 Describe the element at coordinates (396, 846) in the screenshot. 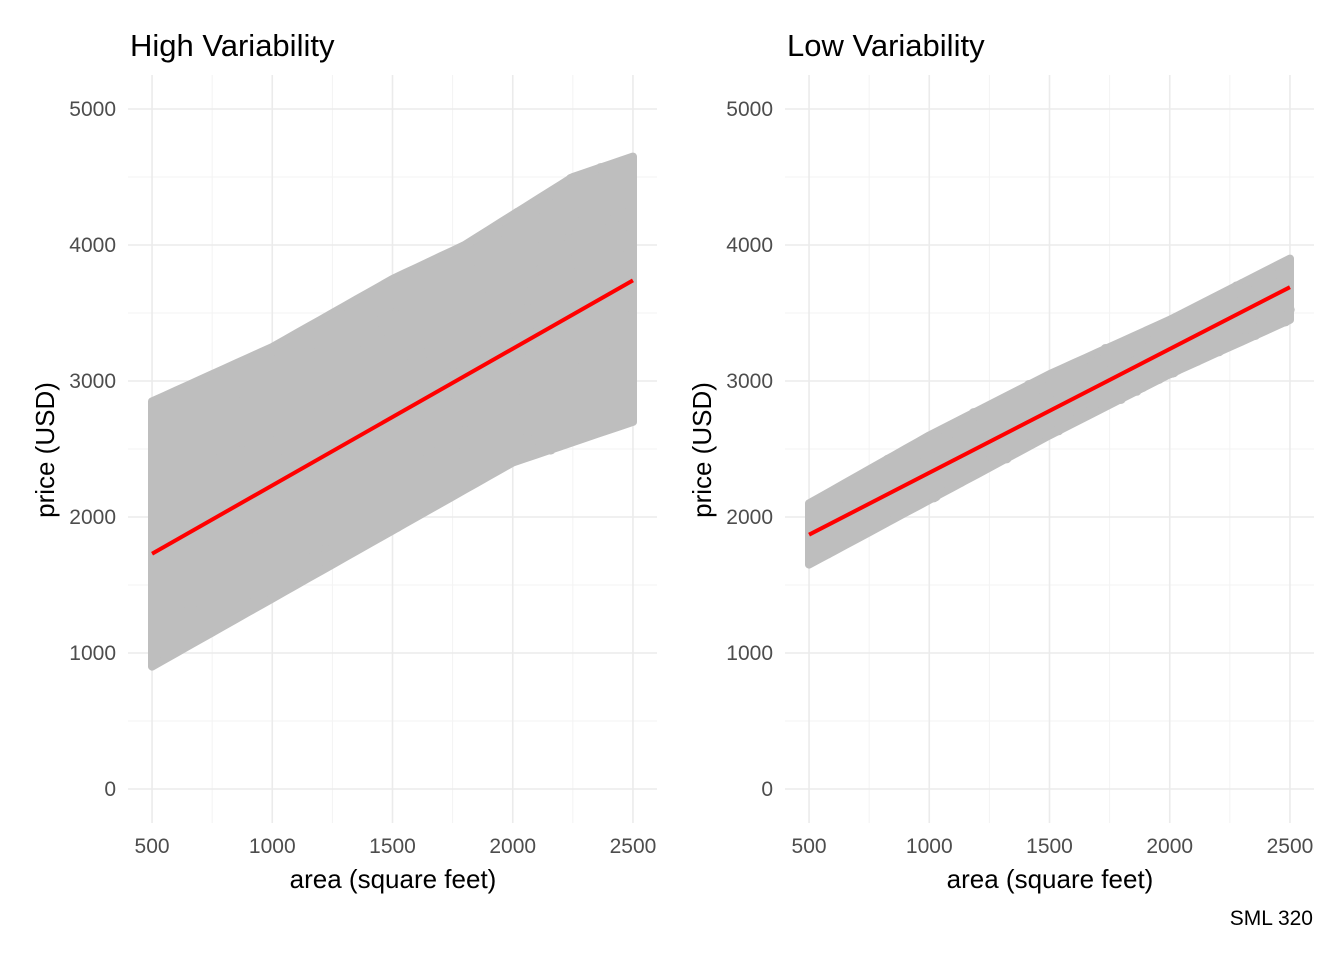

I see `x-tick-labels-high-variability: 500 1000 1500 2000 2500` at that location.